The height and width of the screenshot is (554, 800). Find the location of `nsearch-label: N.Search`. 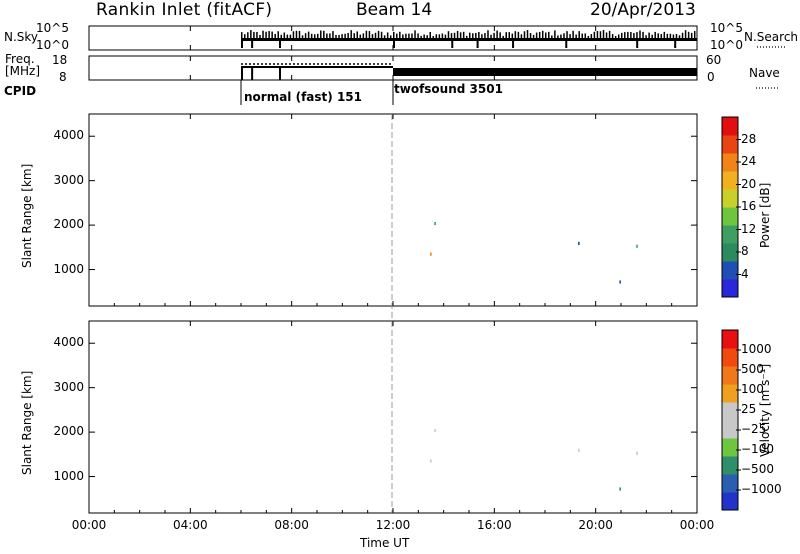

nsearch-label: N.Search is located at coordinates (771, 37).